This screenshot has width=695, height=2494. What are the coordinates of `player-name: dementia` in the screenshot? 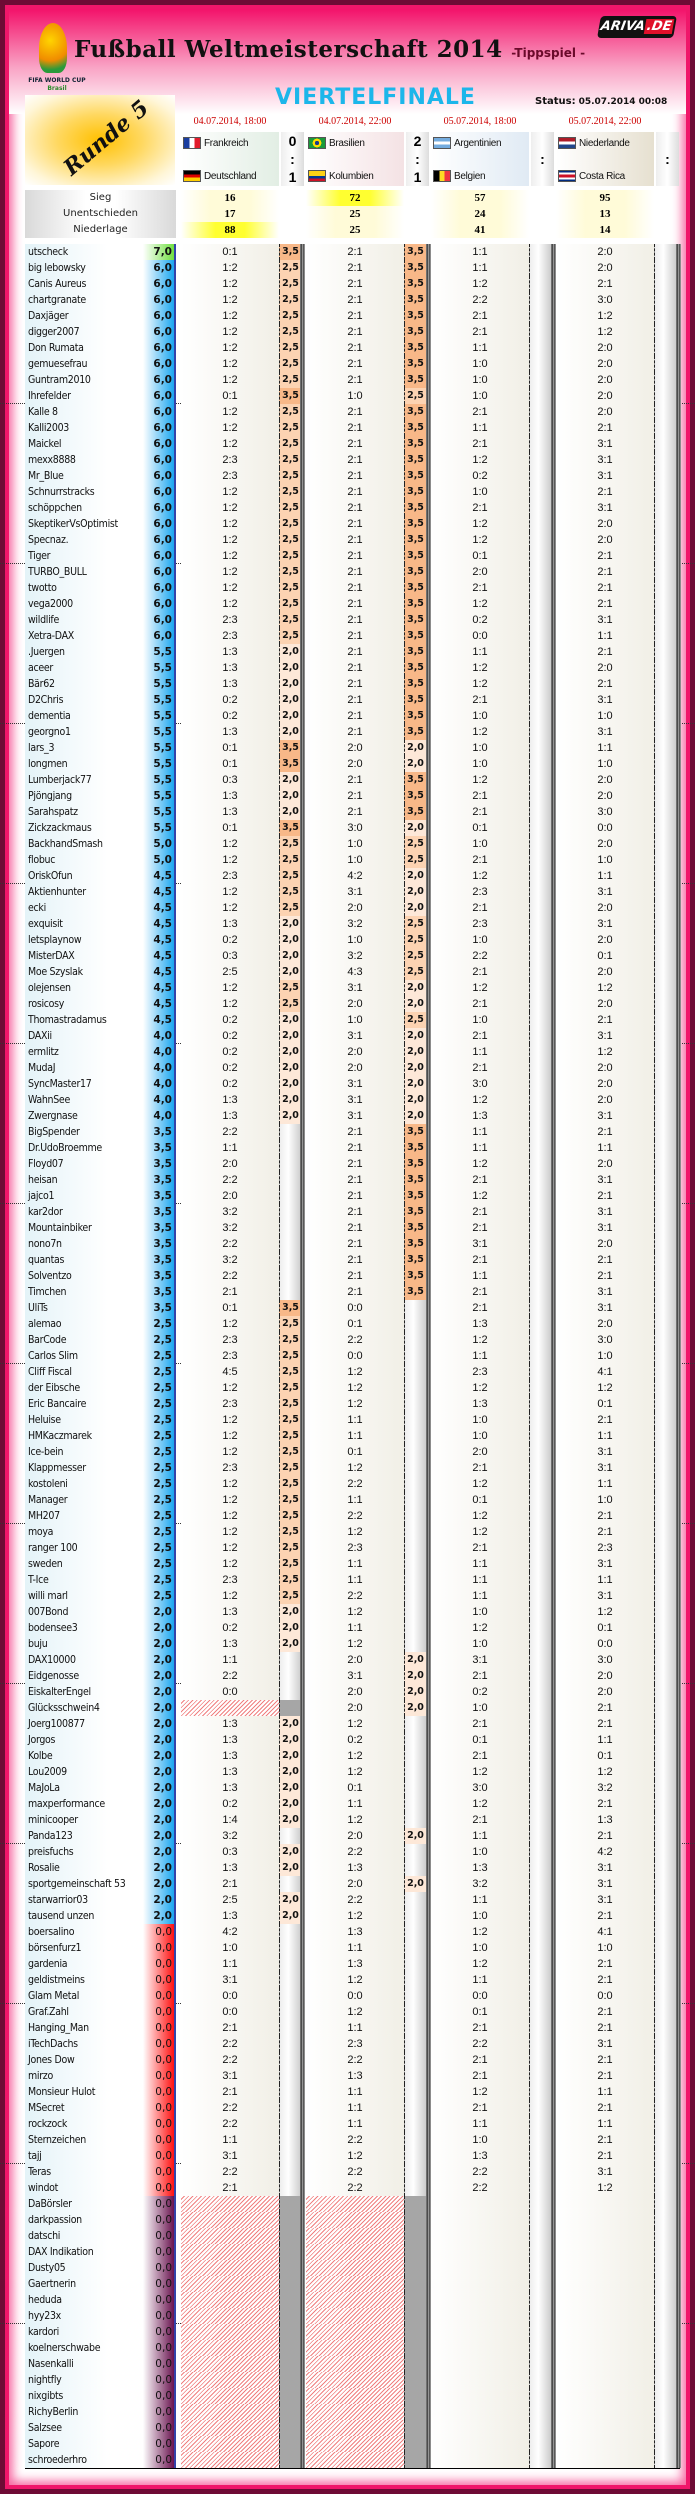 It's located at (84, 716).